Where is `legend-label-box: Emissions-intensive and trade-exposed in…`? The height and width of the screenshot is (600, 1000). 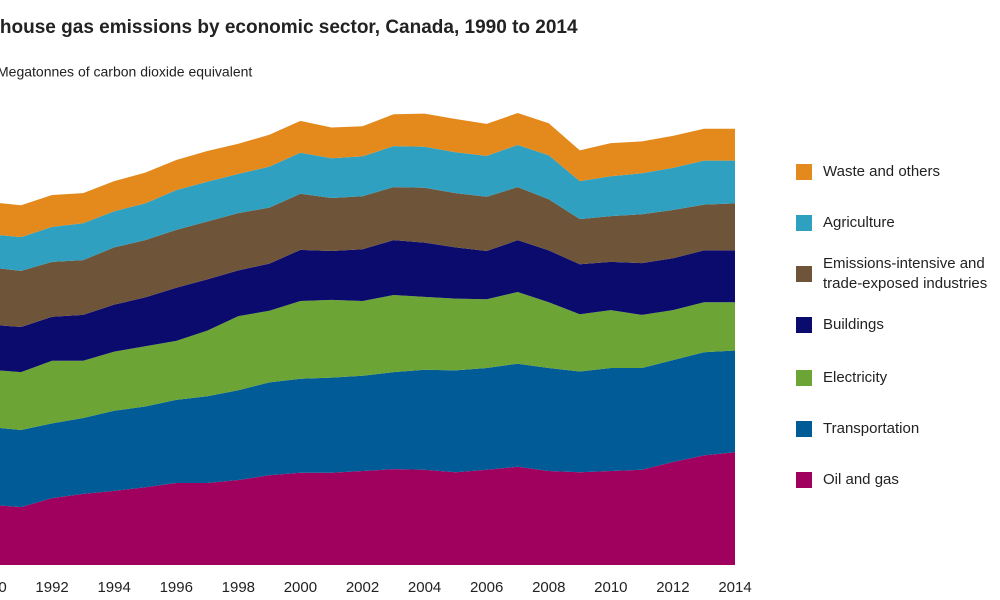 legend-label-box: Emissions-intensive and trade-exposed in… is located at coordinates (911, 274).